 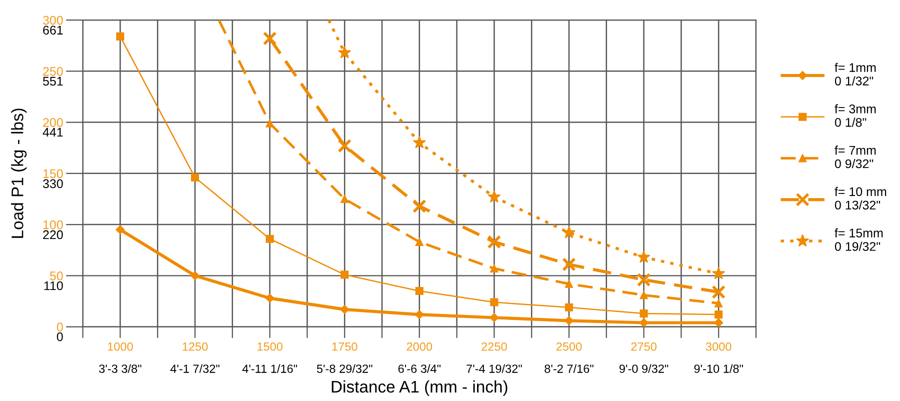 What do you see at coordinates (270, 368) in the screenshot?
I see `text: 4'-11 1/16"` at bounding box center [270, 368].